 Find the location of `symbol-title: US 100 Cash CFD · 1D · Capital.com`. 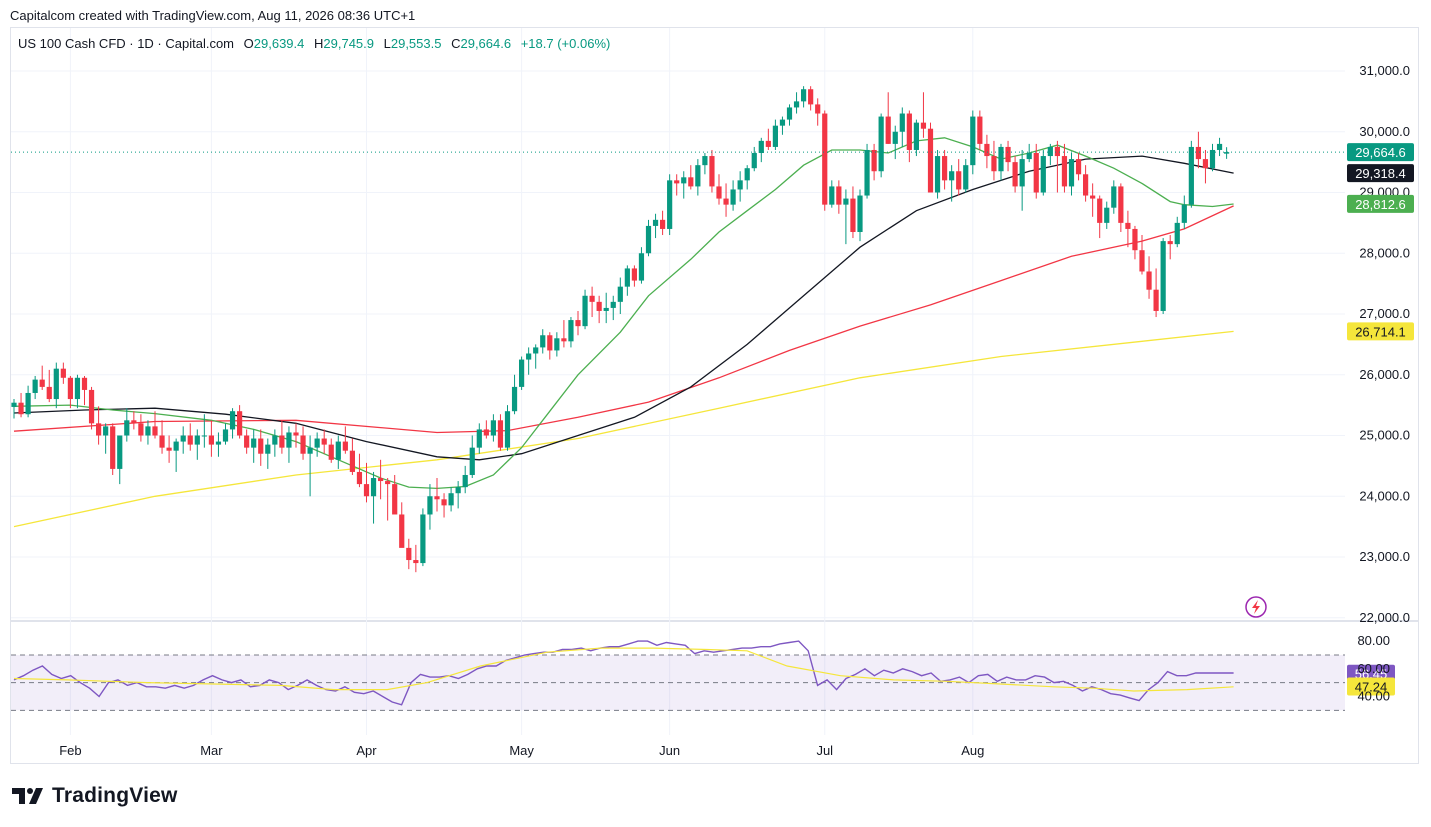

symbol-title: US 100 Cash CFD · 1D · Capital.com is located at coordinates (126, 43).